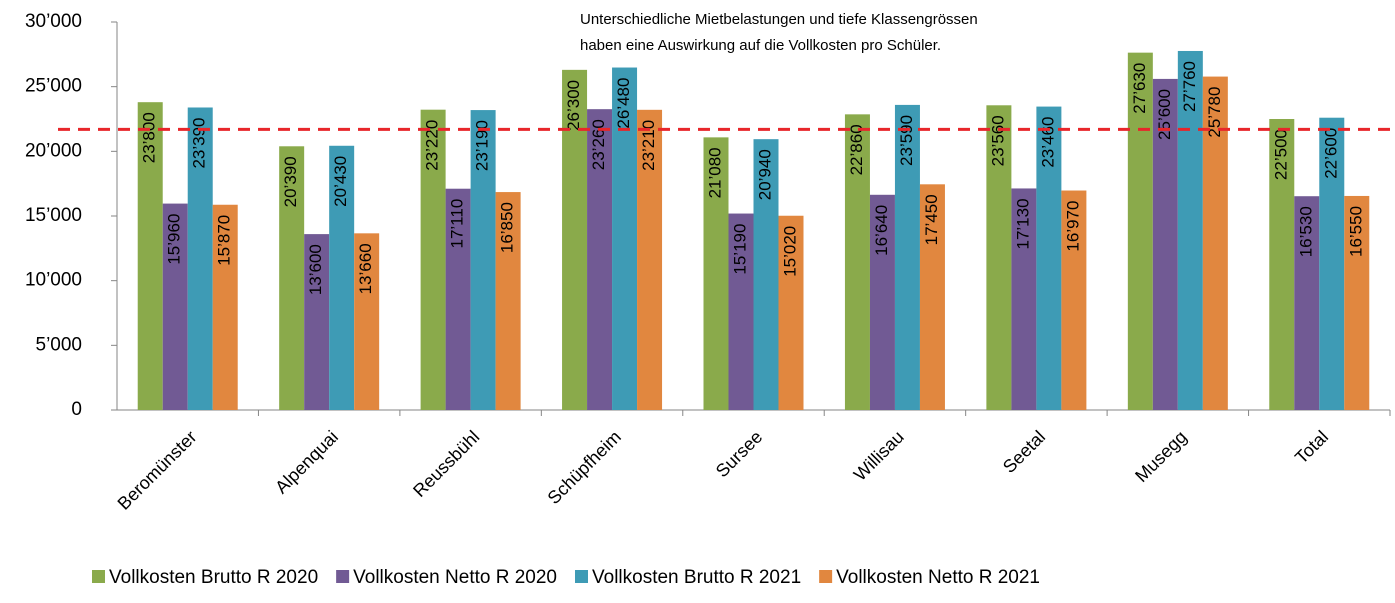 The height and width of the screenshot is (603, 1395). Describe the element at coordinates (623, 103) in the screenshot. I see `value-label: 26’480` at that location.